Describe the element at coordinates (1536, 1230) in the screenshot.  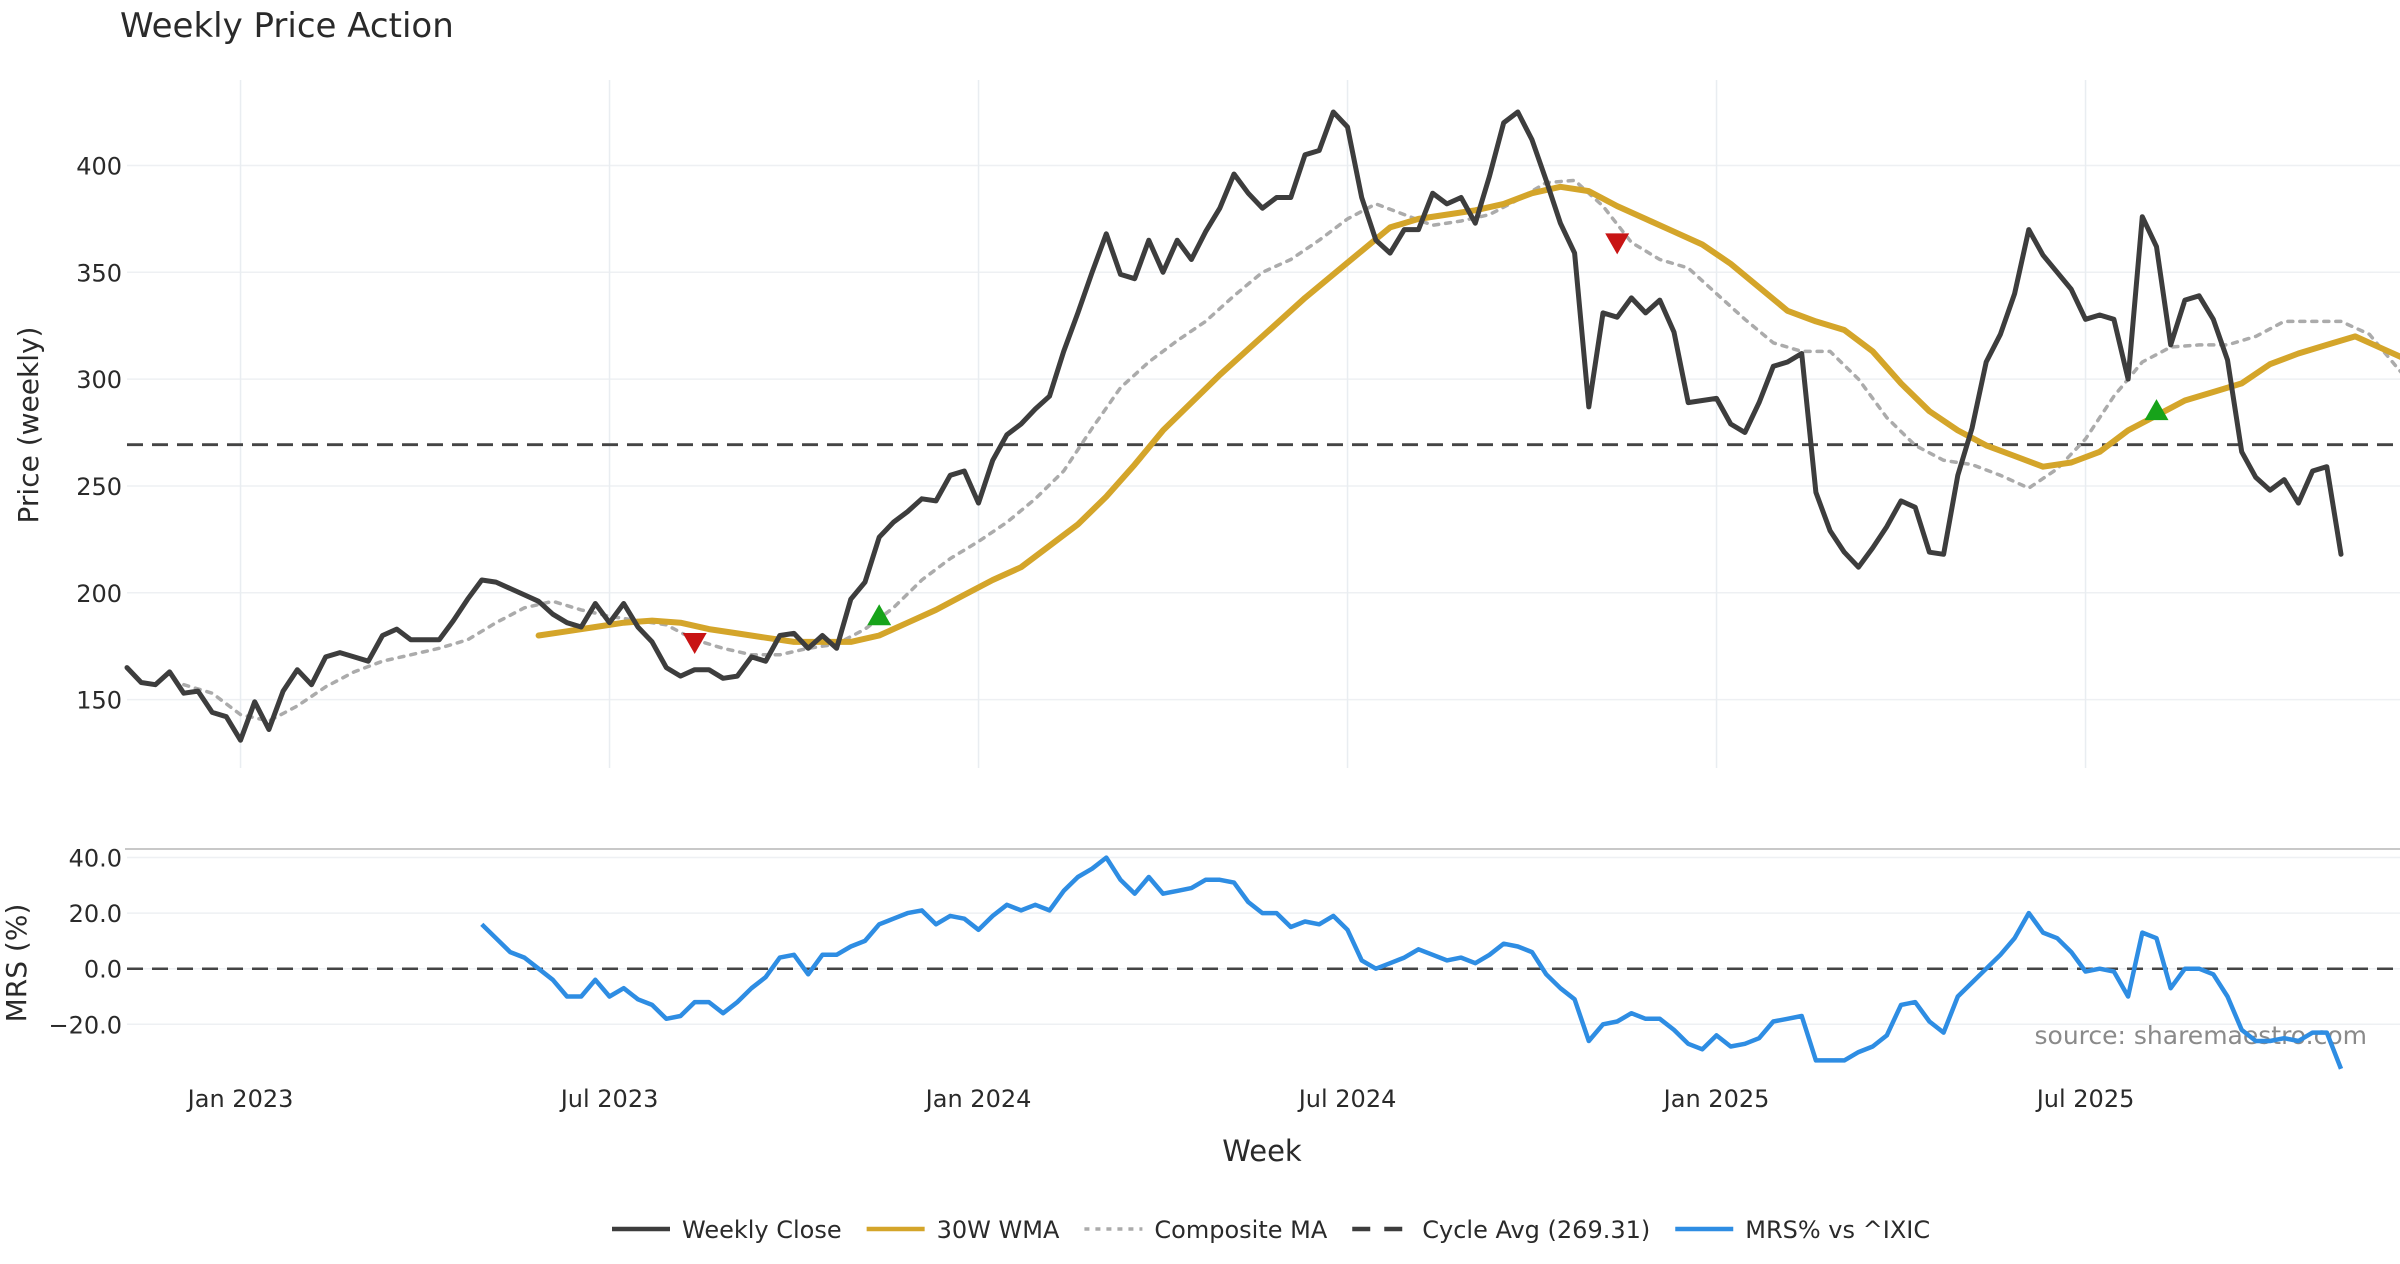
I see `legend-label: Cycle Avg (269.31)` at that location.